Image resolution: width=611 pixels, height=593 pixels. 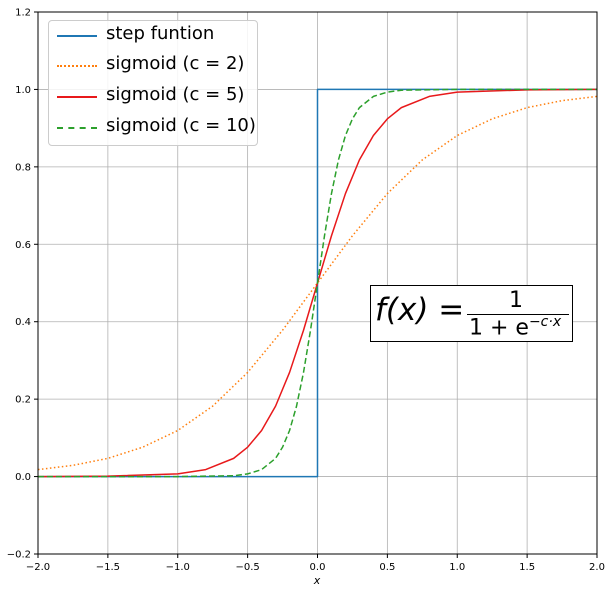 I want to click on legend-item-step: step funtion, so click(x=153, y=36).